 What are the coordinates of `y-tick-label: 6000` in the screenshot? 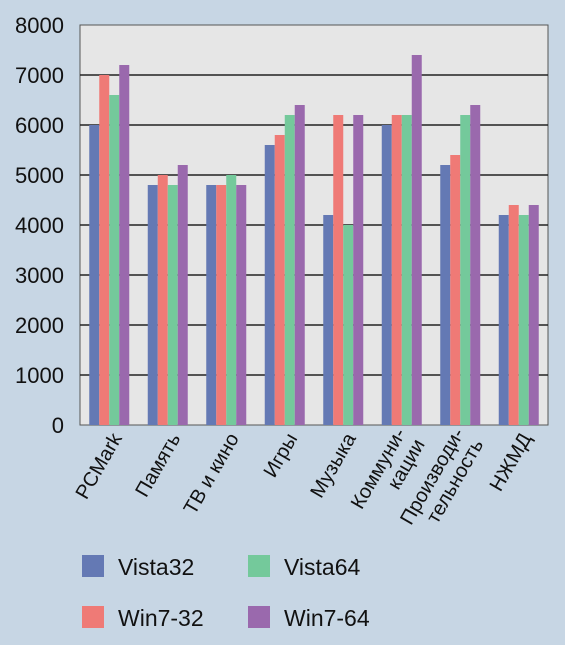 It's located at (39, 125).